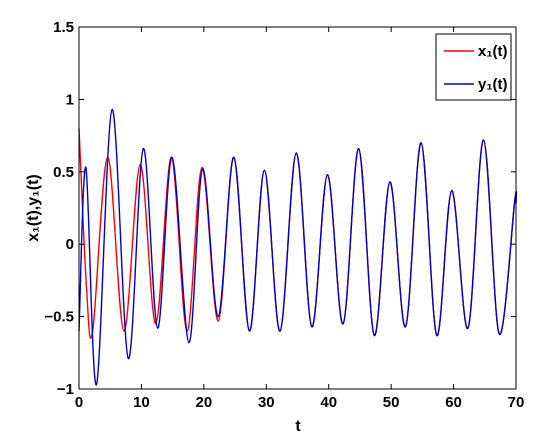 The width and height of the screenshot is (535, 440). What do you see at coordinates (328, 402) in the screenshot?
I see `x-tick-label: 40` at bounding box center [328, 402].